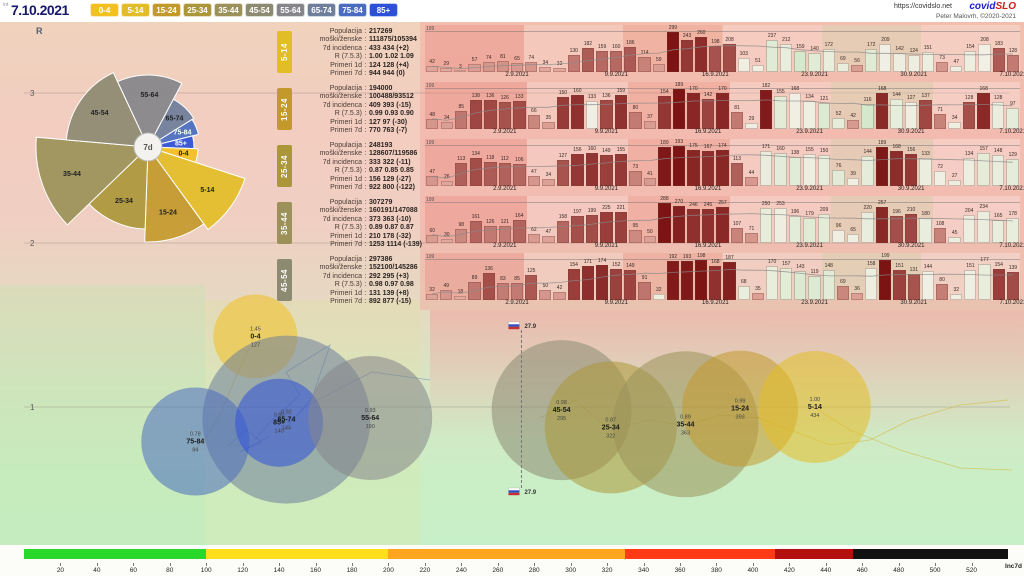 The width and height of the screenshot is (1024, 576). I want to click on bar-value-label: 116, so click(867, 100).